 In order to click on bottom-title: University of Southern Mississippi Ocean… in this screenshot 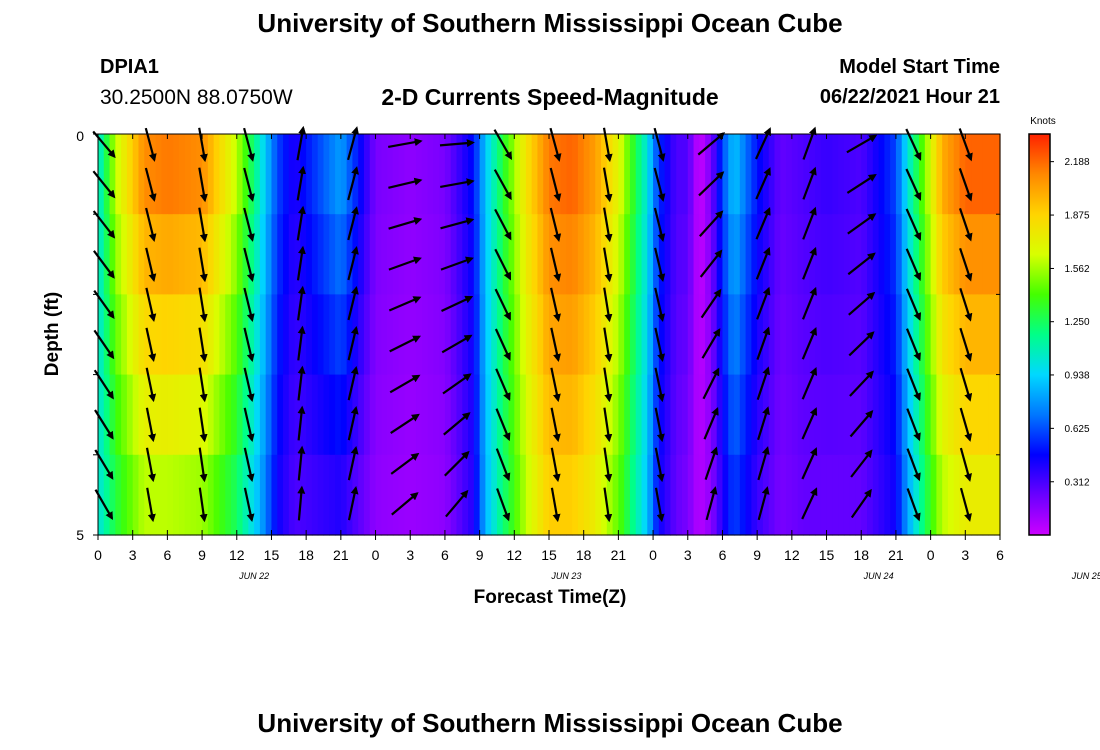, I will do `click(550, 723)`.